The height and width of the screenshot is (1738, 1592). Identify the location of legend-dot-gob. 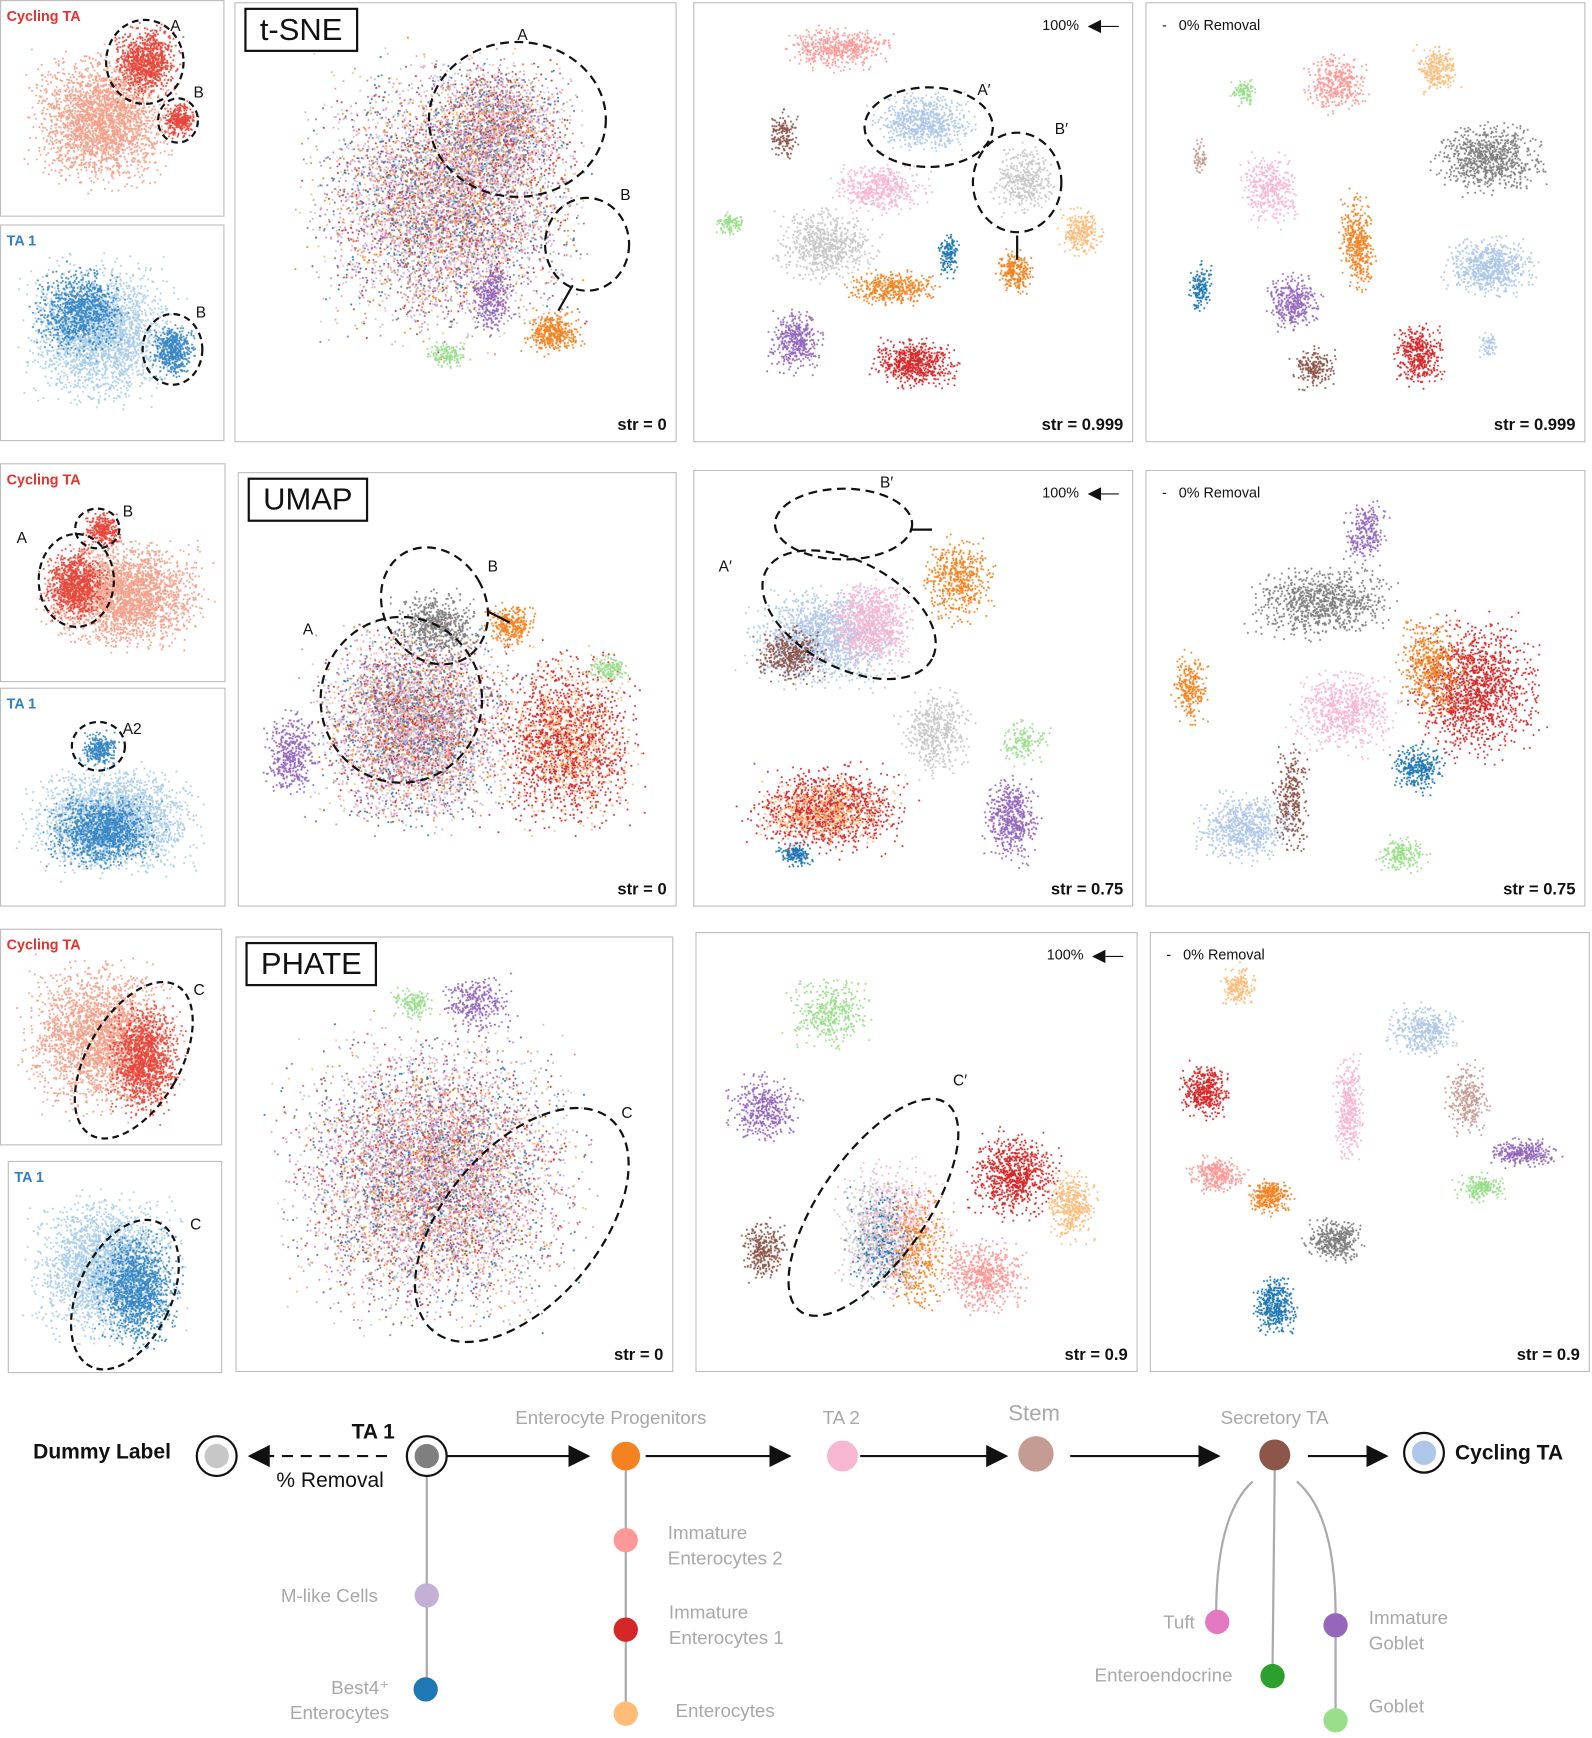
(1335, 1720).